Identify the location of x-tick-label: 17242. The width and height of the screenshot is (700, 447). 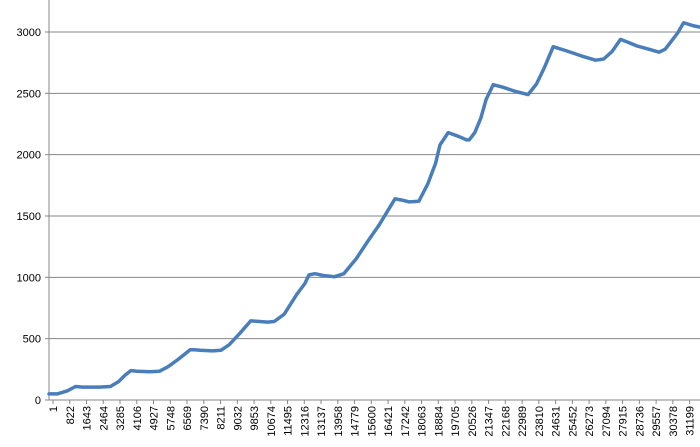
(406, 421).